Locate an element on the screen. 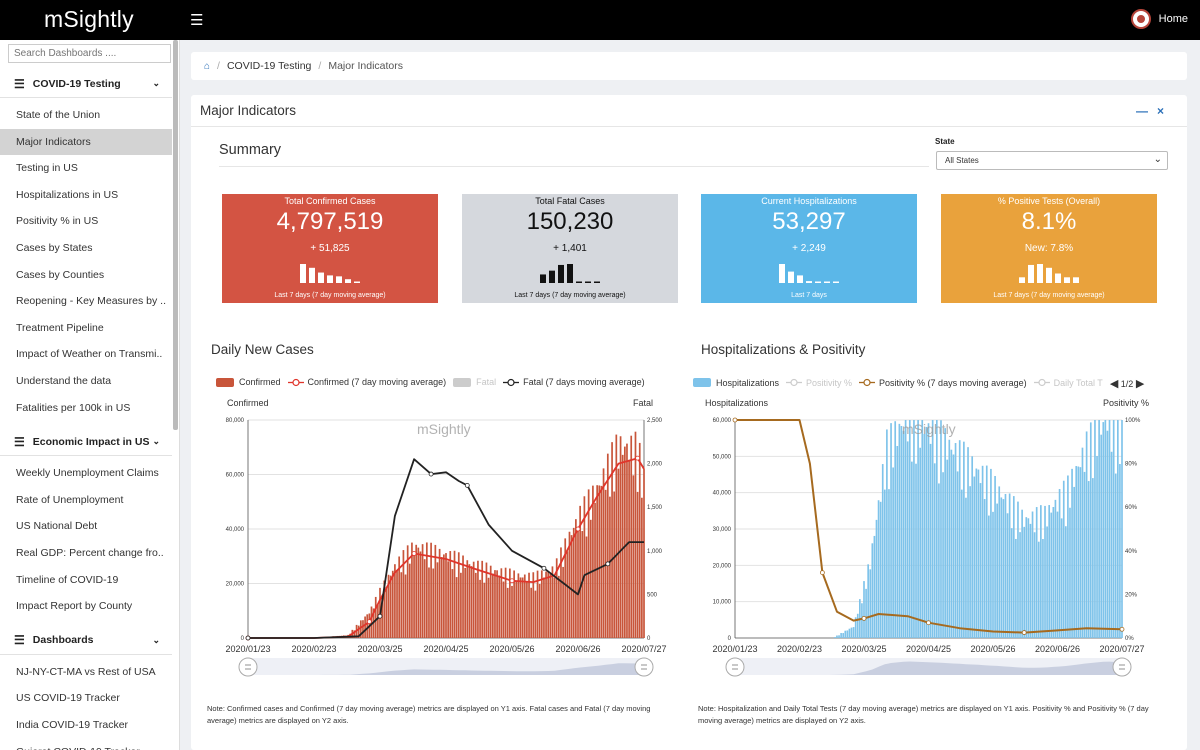 This screenshot has height=750, width=1200. legend-label: Confirmed (7 day moving average) is located at coordinates (377, 382).